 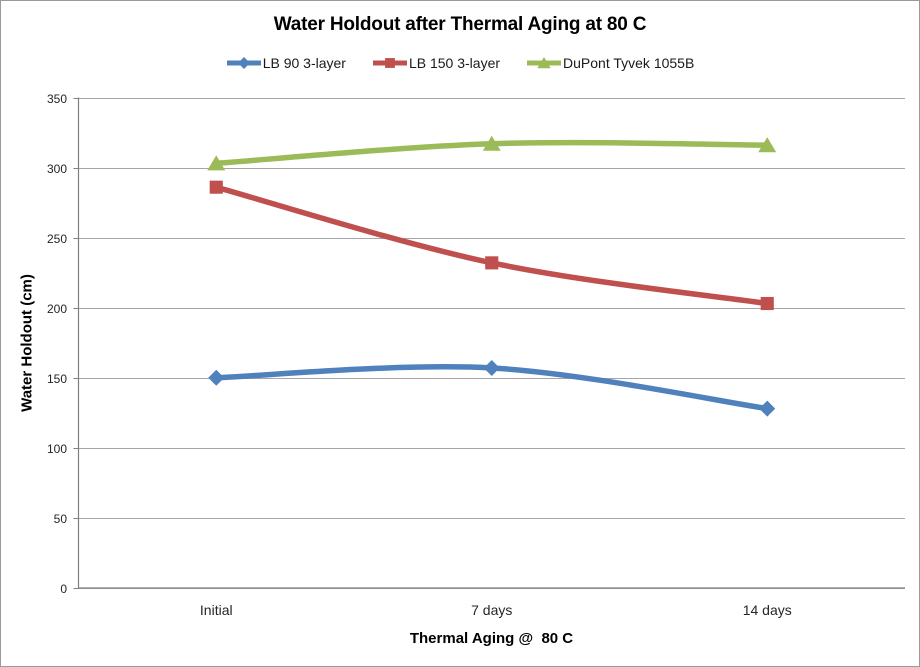 I want to click on y-tick-label: 250, so click(x=56, y=238).